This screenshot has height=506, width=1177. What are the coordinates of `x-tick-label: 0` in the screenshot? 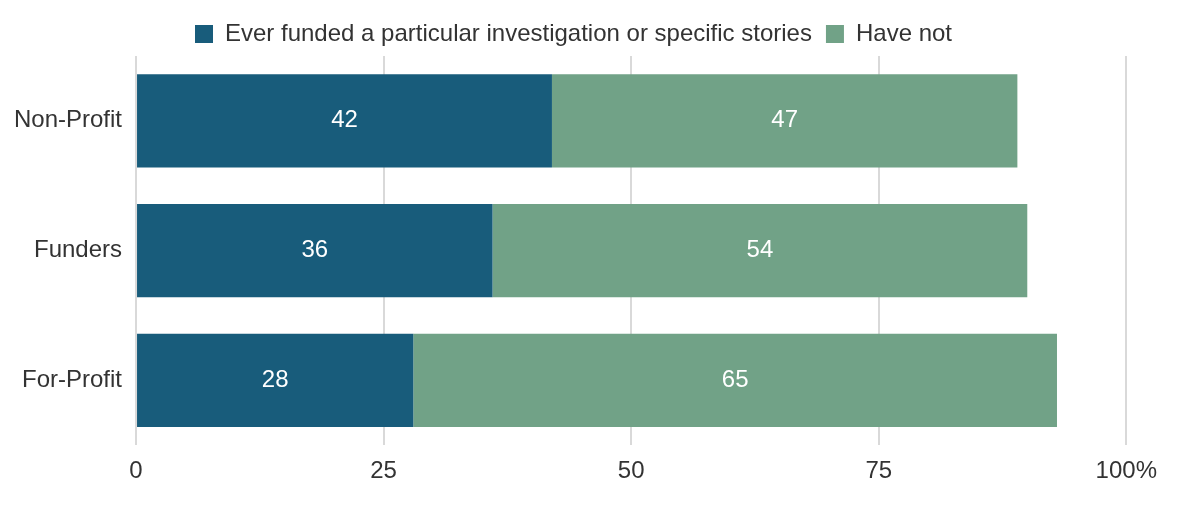 It's located at (136, 470).